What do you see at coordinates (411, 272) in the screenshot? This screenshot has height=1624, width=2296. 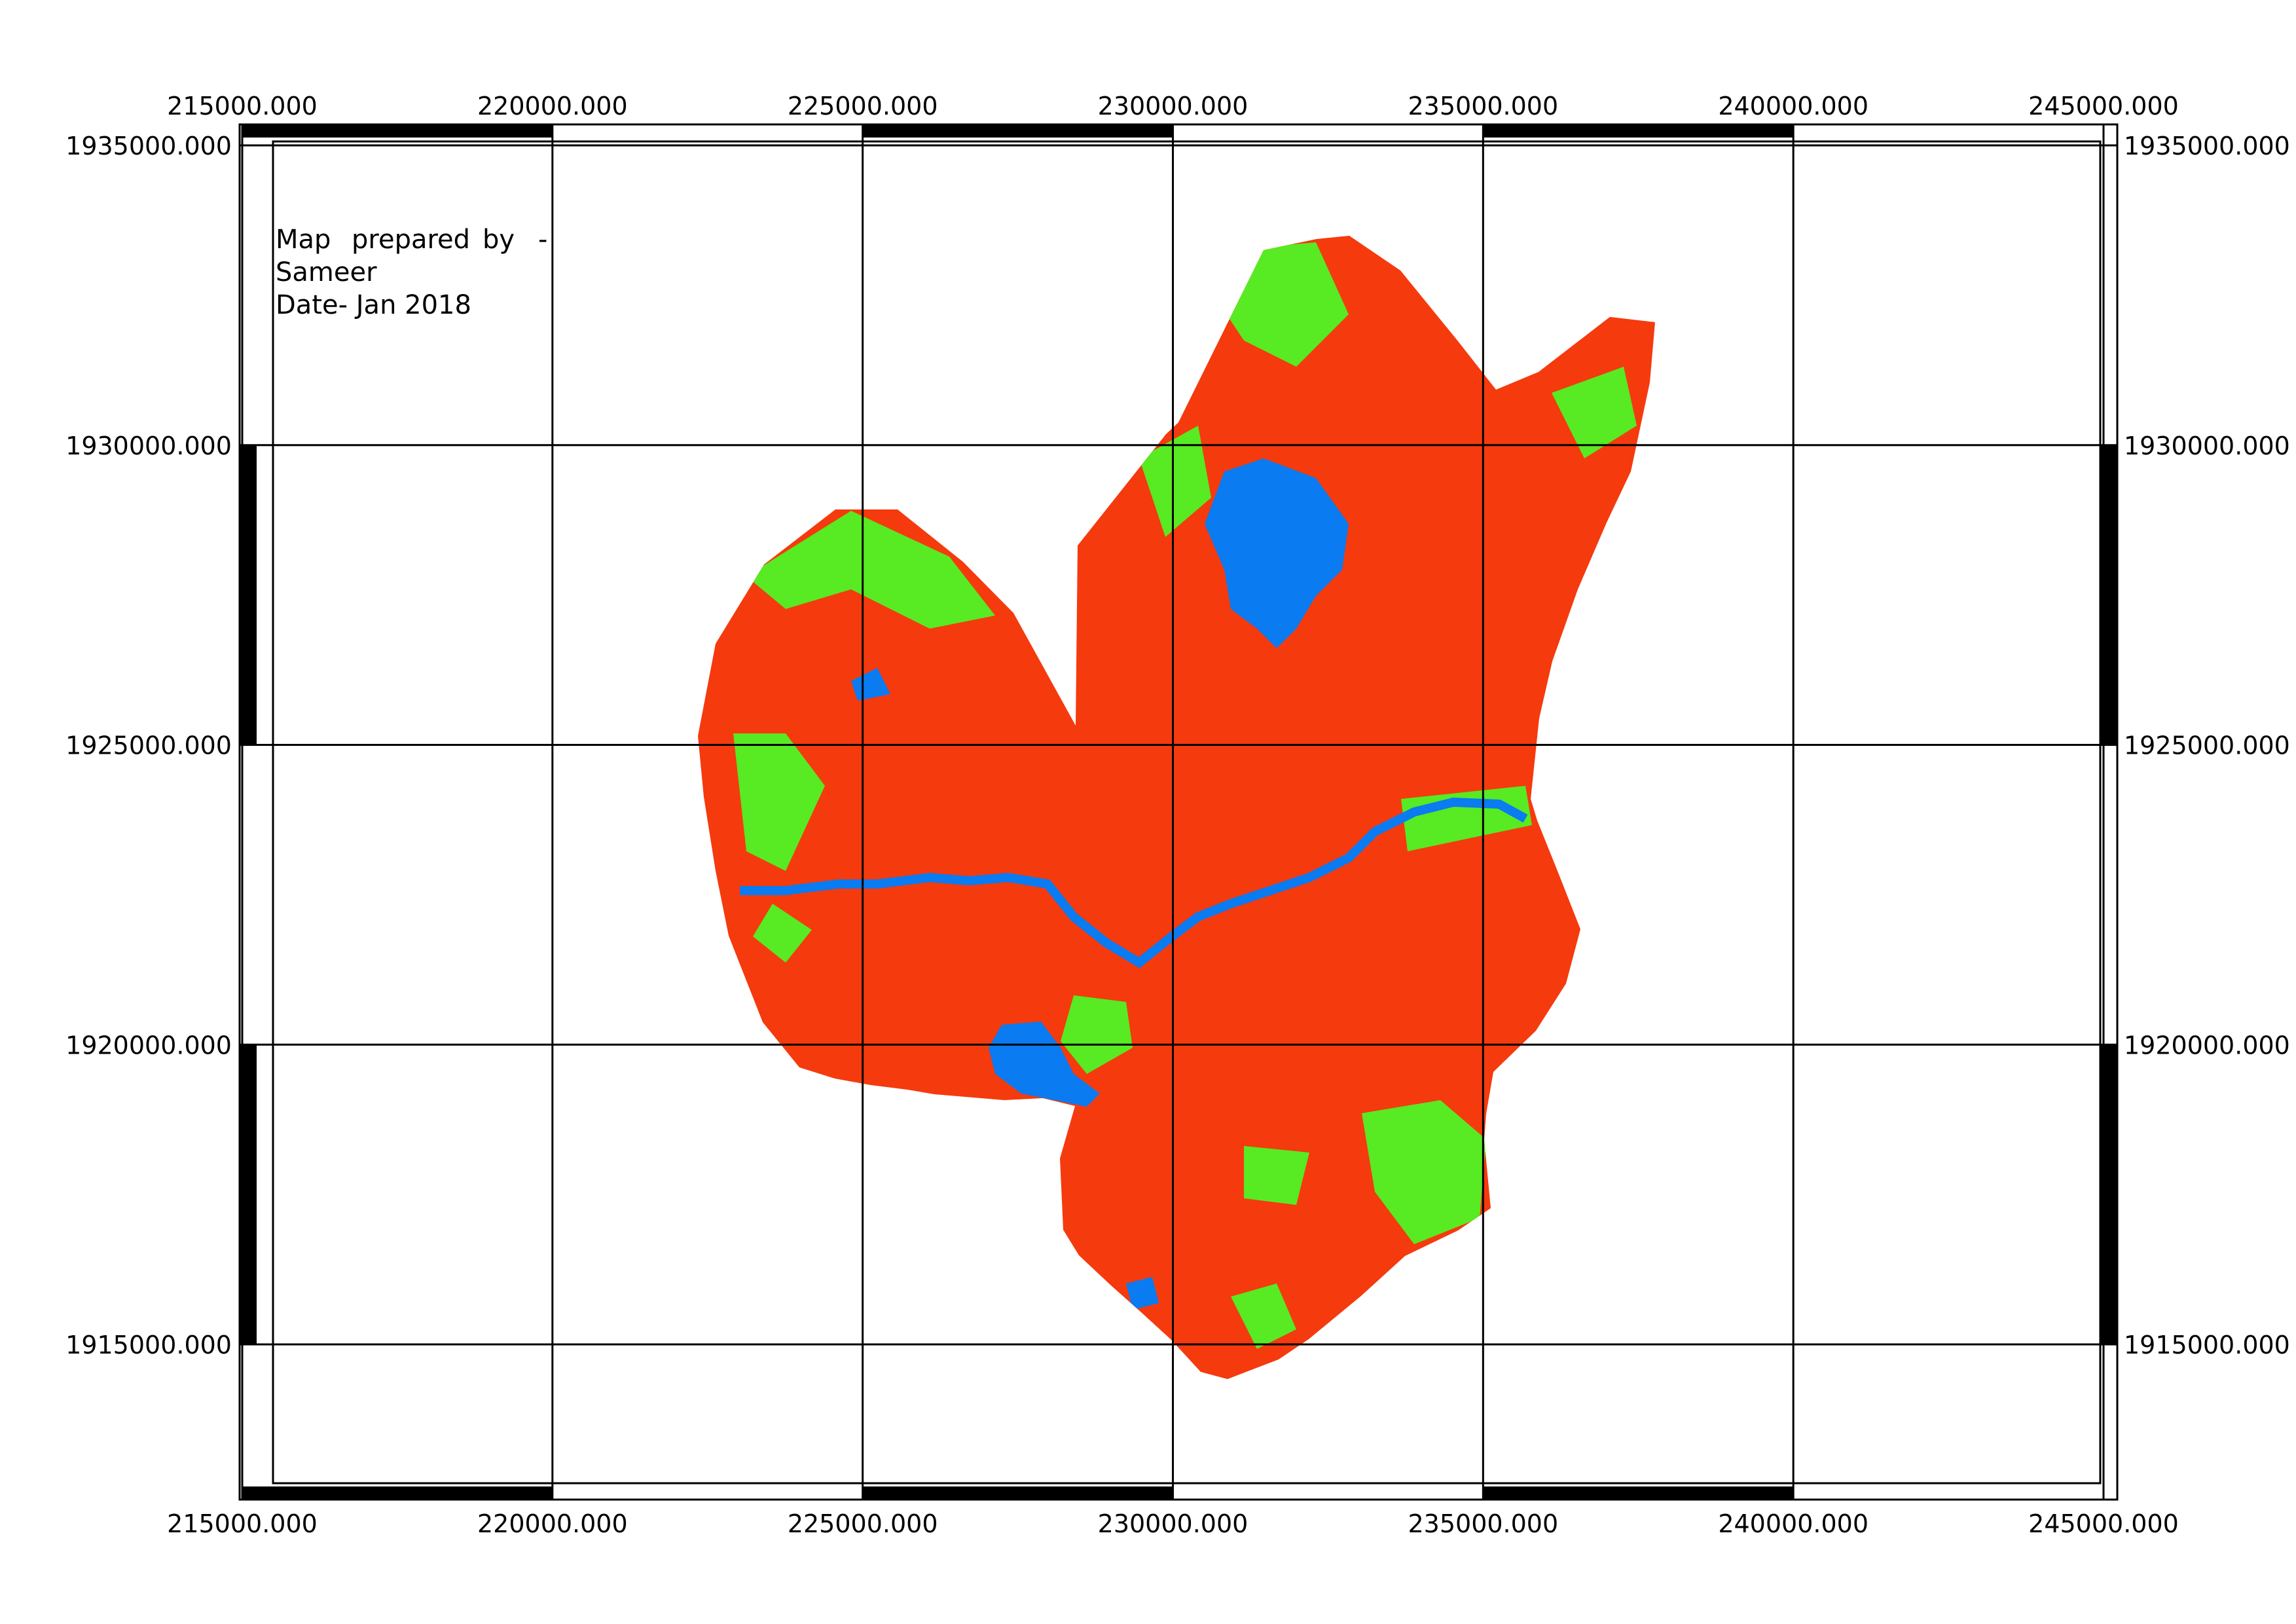 I see `map-note: Map prepared by - Sameer Date- Jan 2018` at bounding box center [411, 272].